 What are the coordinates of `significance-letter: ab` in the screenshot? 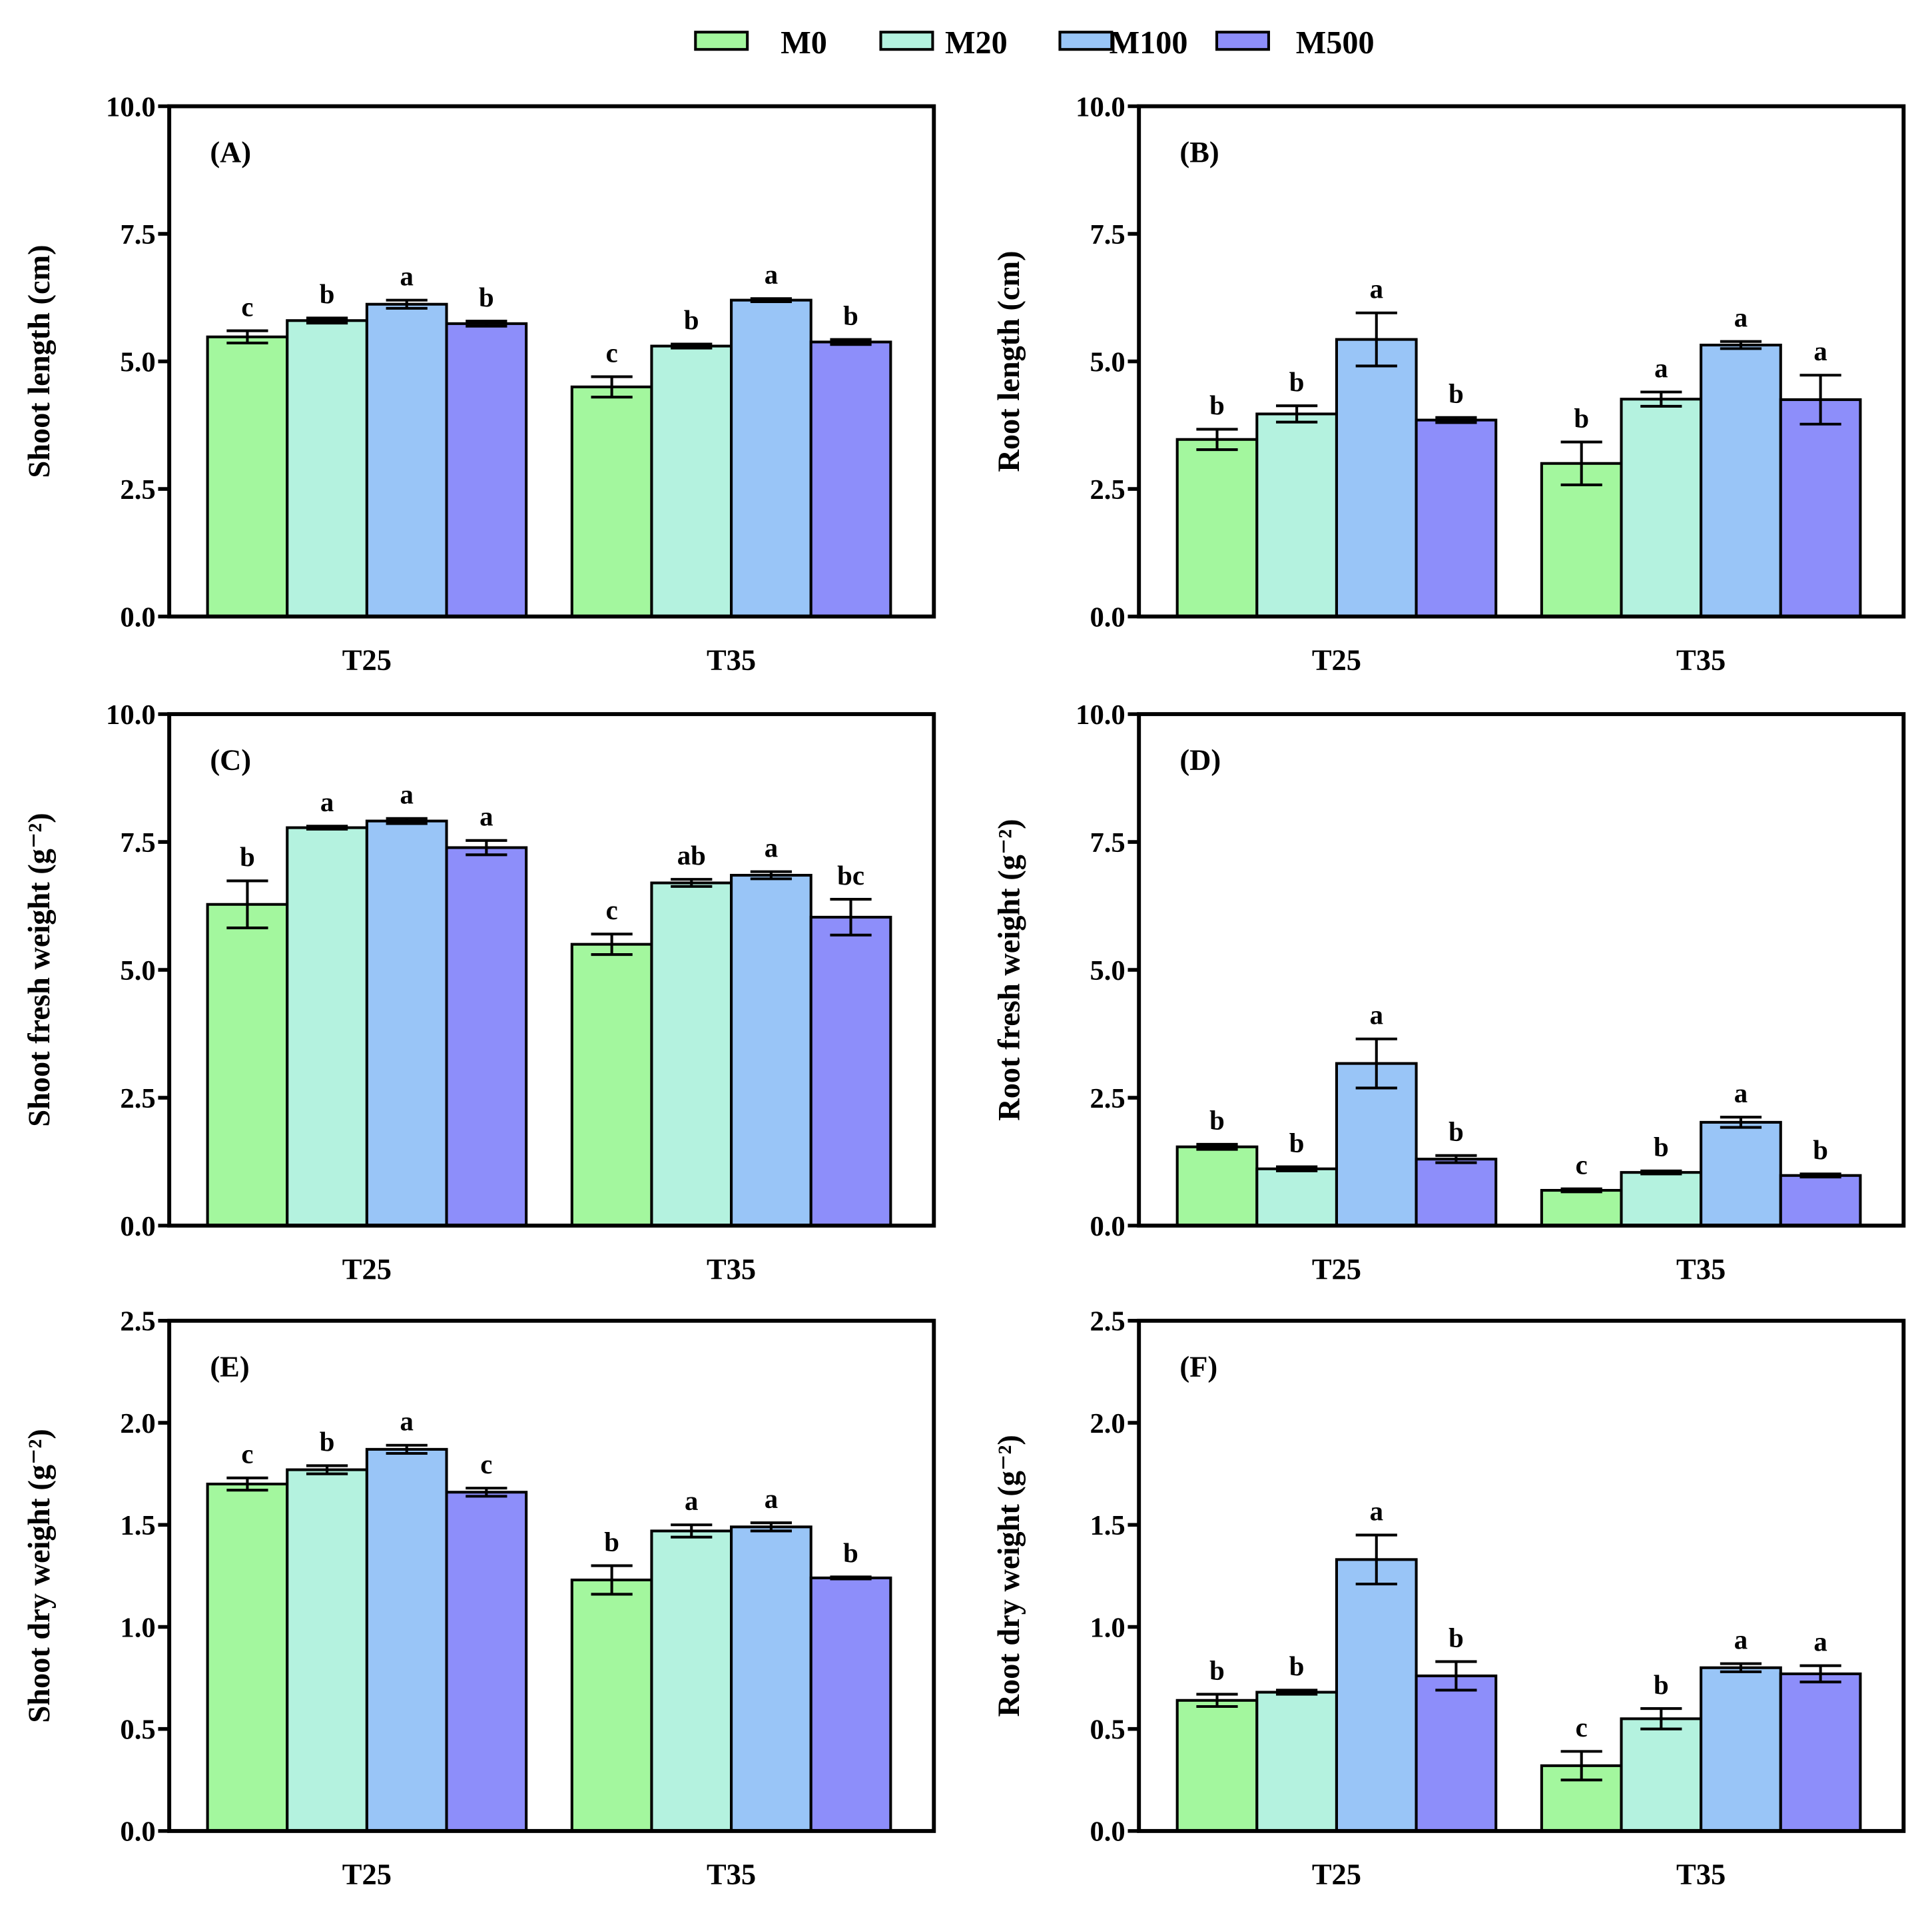 It's located at (691, 856).